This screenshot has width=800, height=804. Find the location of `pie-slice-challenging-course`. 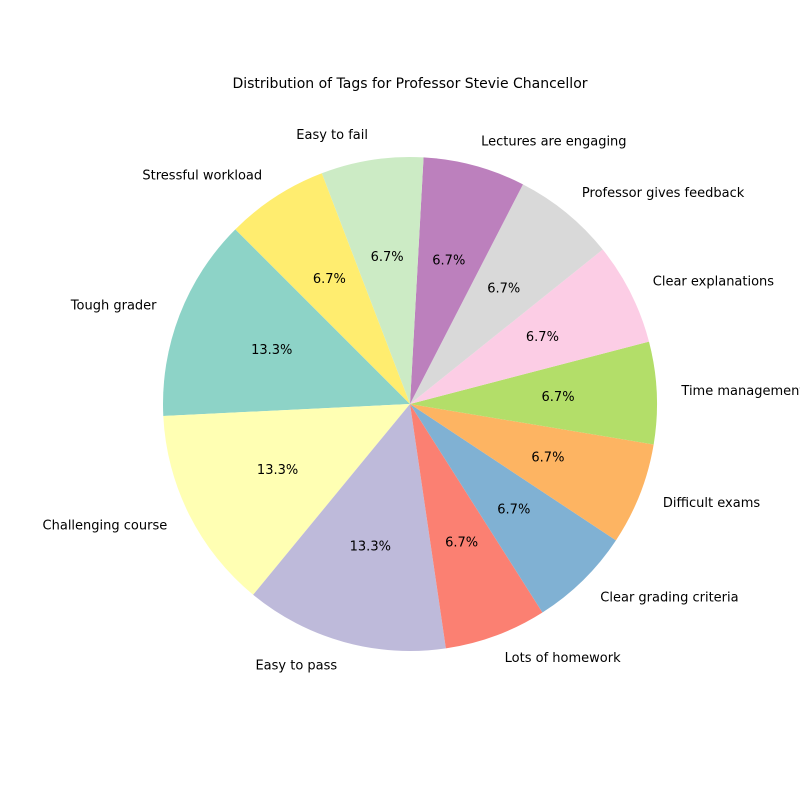

pie-slice-challenging-course is located at coordinates (286, 499).